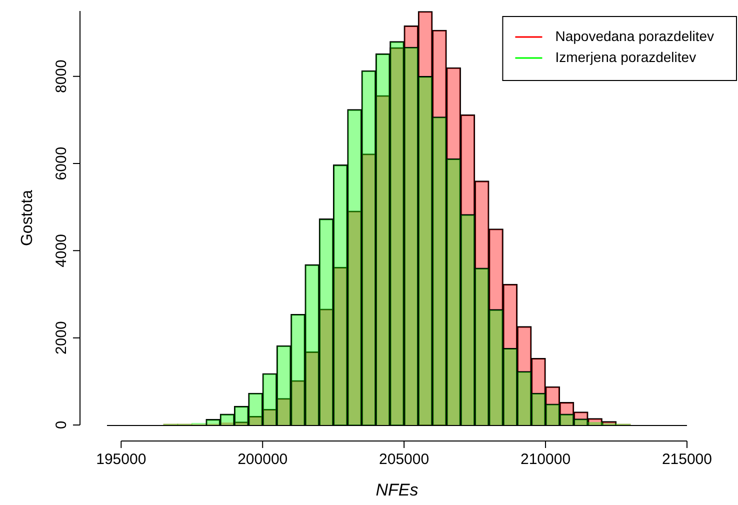  I want to click on x-tick-label: 195000, so click(121, 459).